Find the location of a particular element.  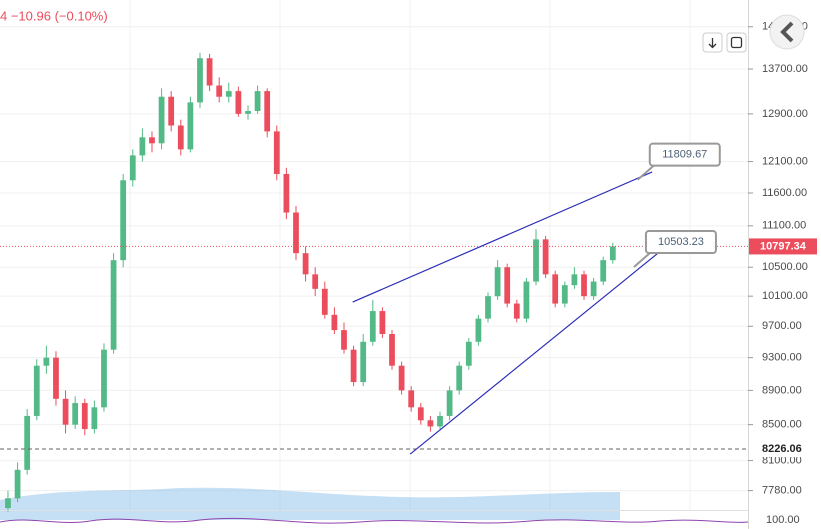

indicator-line is located at coordinates (374, 520).